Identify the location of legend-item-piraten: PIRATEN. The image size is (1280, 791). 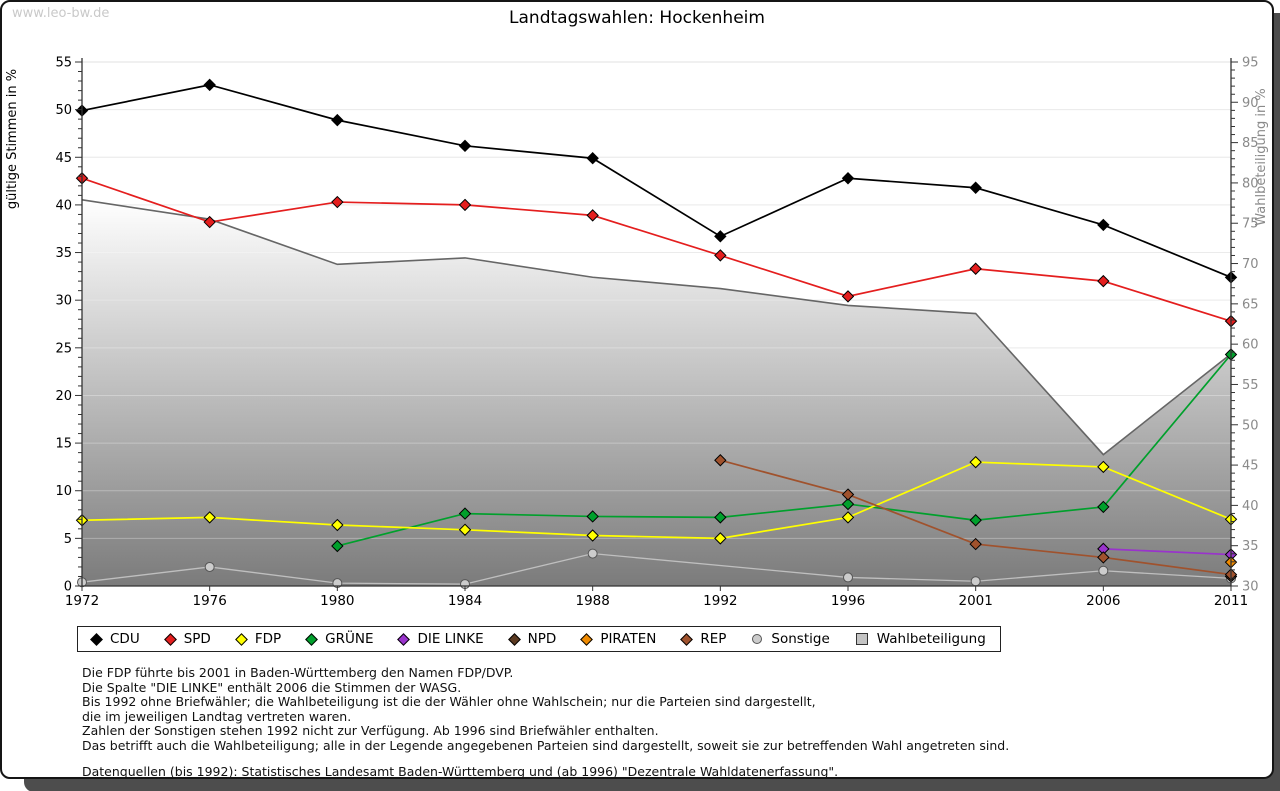
(618, 639).